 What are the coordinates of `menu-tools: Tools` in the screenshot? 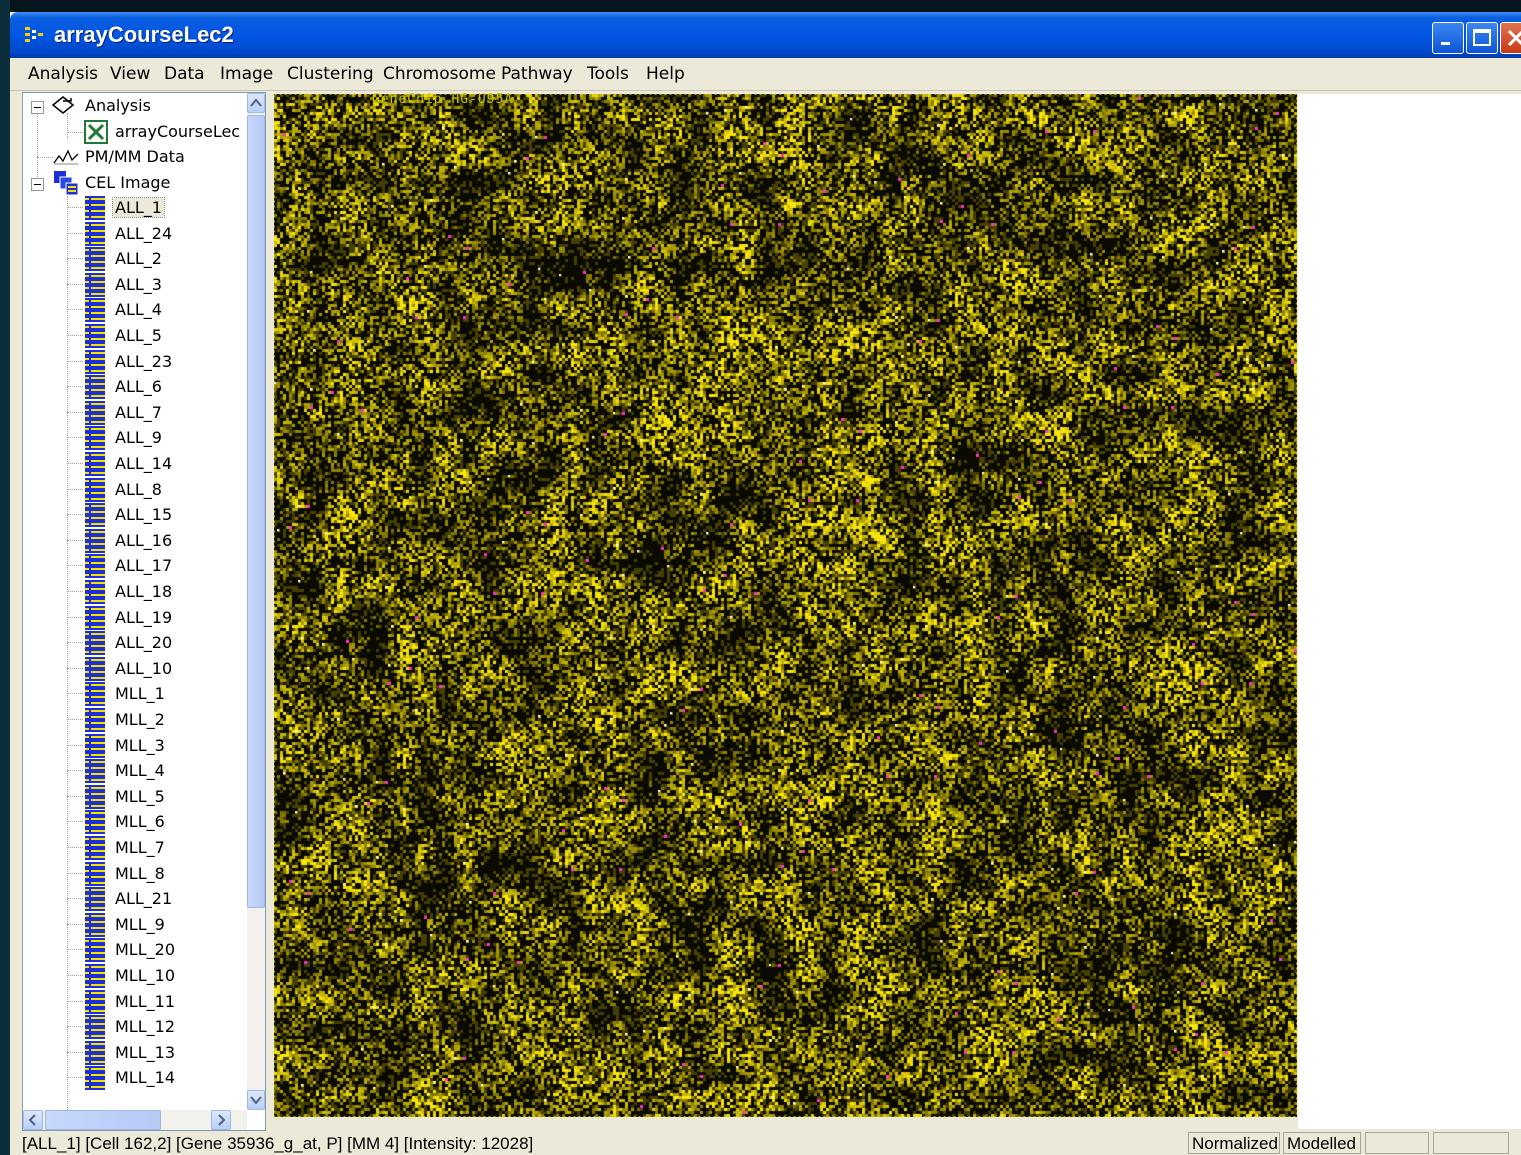 It's located at (608, 74).